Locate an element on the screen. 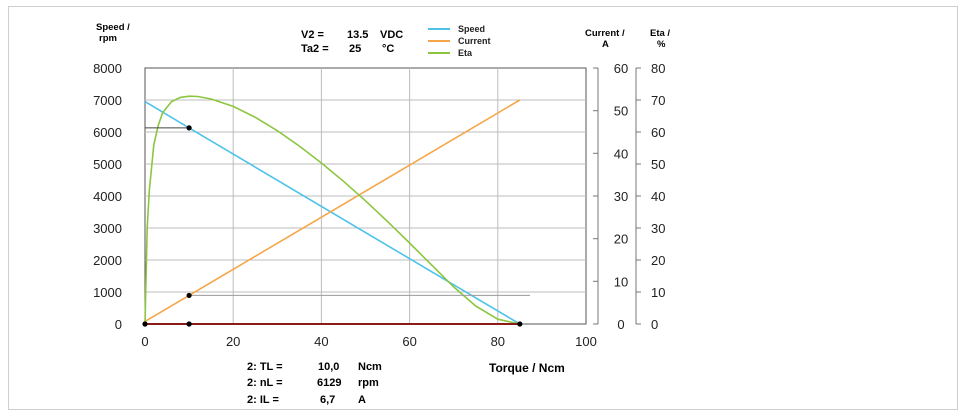 Image resolution: width=966 pixels, height=416 pixels. il-unit: A is located at coordinates (362, 400).